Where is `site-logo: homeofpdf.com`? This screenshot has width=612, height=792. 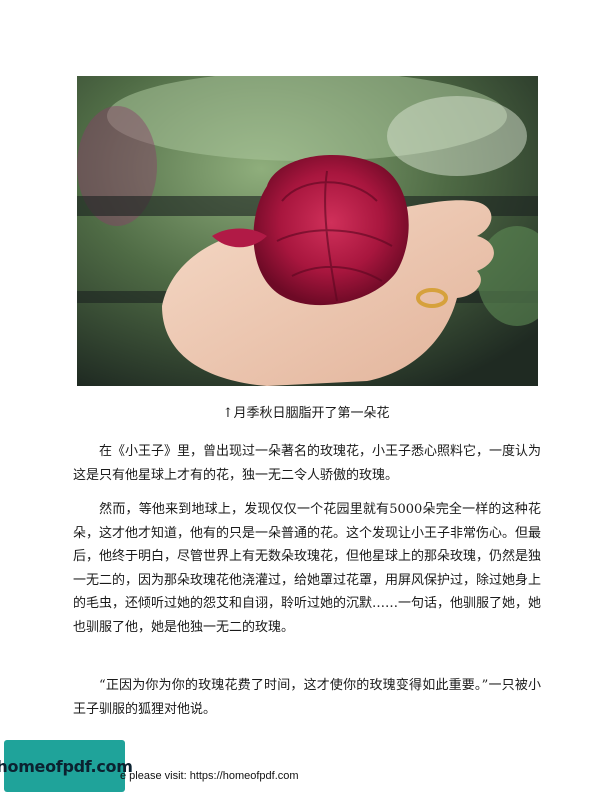
site-logo: homeofpdf.com is located at coordinates (66, 766).